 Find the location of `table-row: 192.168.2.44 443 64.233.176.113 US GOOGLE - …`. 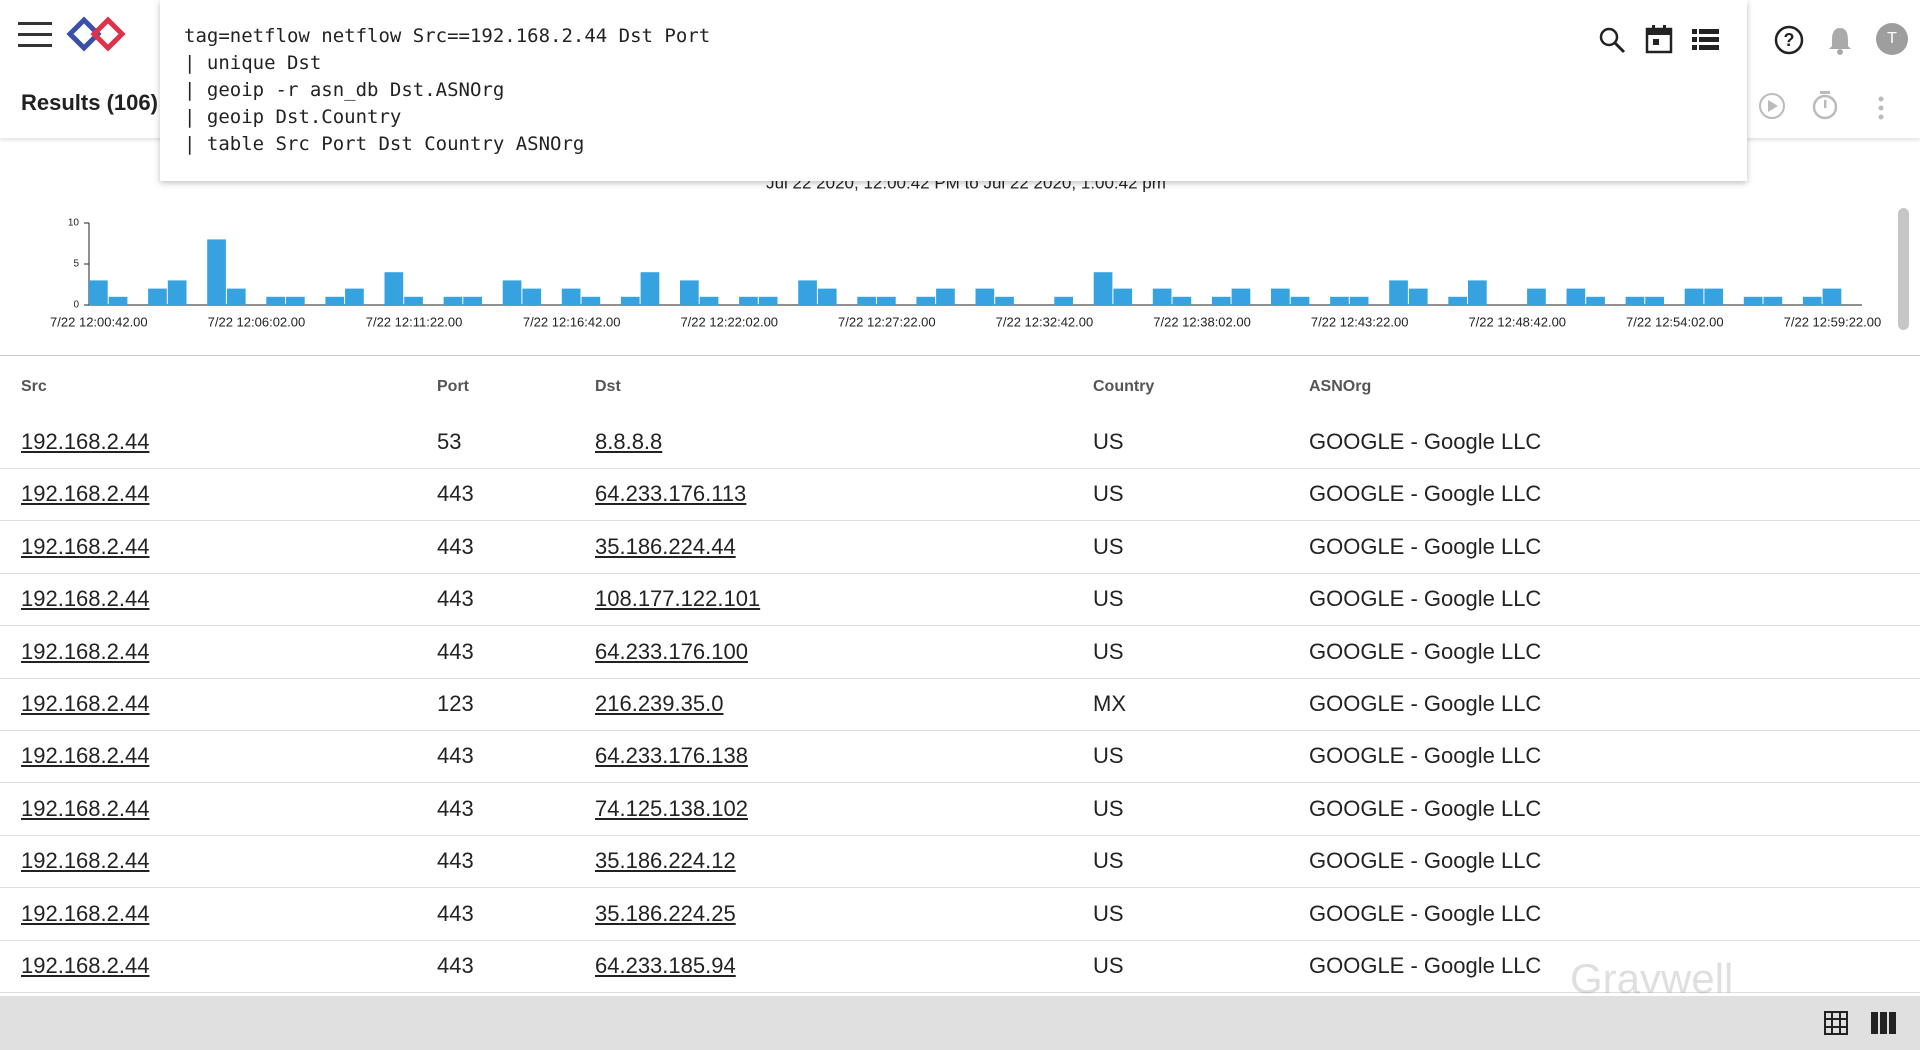

table-row: 192.168.2.44 443 64.233.176.113 US GOOGLE - … is located at coordinates (960, 495).